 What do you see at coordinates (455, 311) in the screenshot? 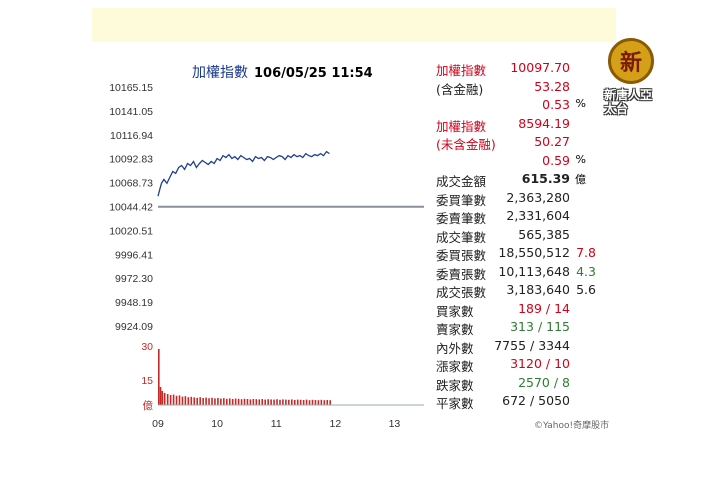
I see `stat-label: 買家數` at bounding box center [455, 311].